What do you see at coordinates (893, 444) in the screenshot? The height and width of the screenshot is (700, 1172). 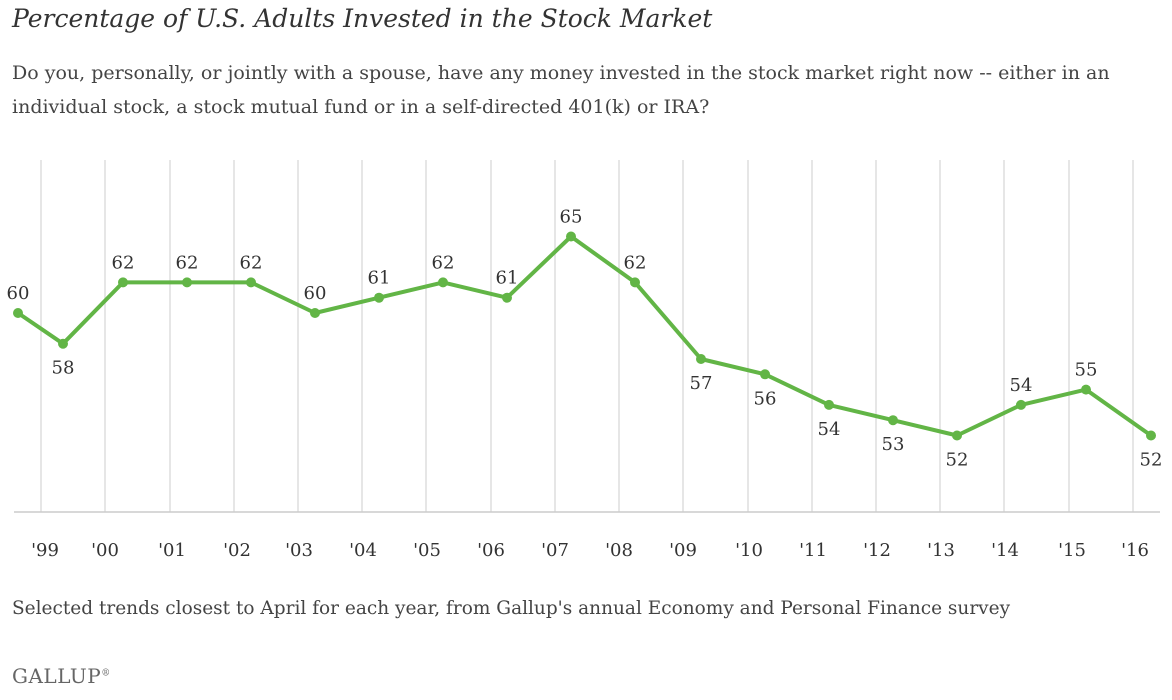 I see `data-label-14: 53` at bounding box center [893, 444].